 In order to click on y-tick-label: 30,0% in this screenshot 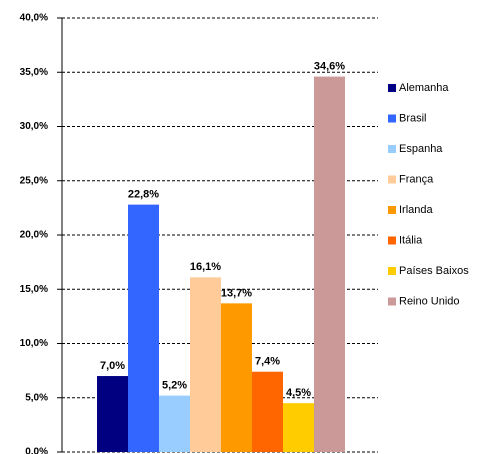, I will do `click(34, 126)`.